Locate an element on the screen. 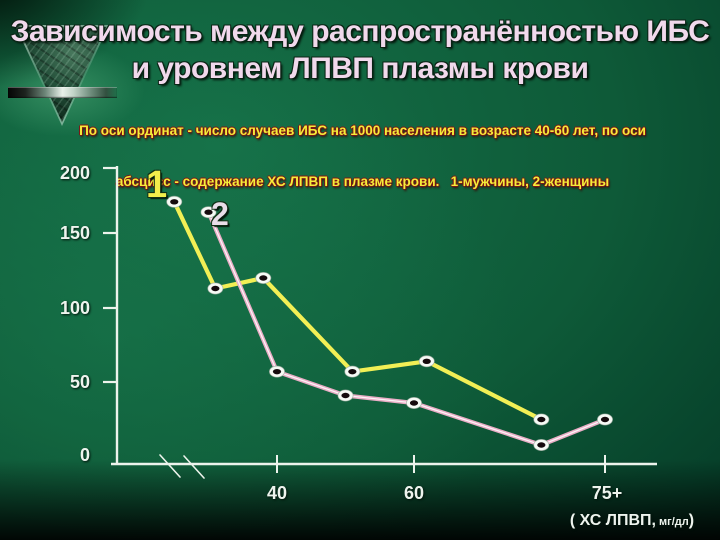 The height and width of the screenshot is (540, 720). x-axis-unit-suffix: ) is located at coordinates (691, 520).